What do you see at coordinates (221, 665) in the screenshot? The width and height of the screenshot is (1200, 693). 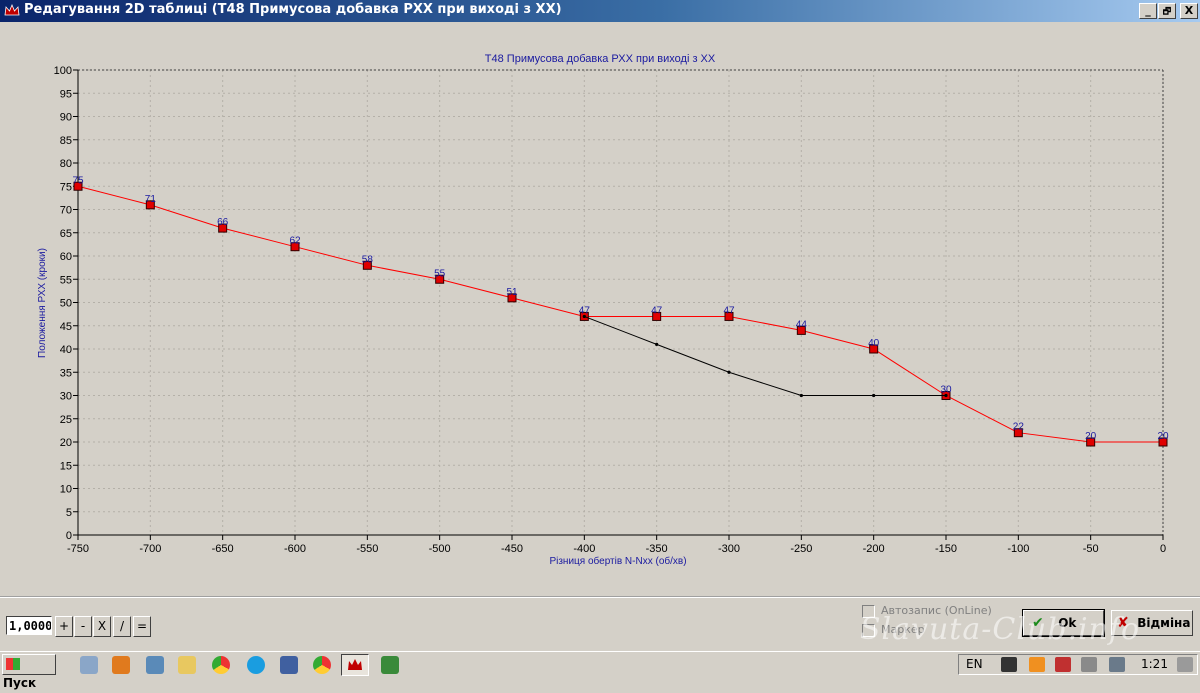 I see `chrome-icon` at bounding box center [221, 665].